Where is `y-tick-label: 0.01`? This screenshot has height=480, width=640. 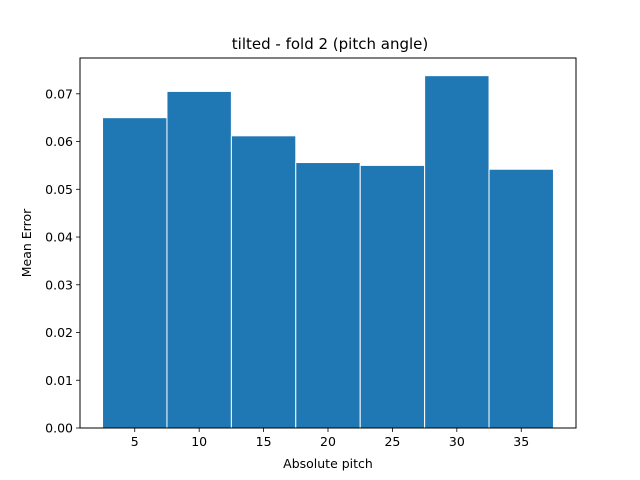 y-tick-label: 0.01 is located at coordinates (59, 380).